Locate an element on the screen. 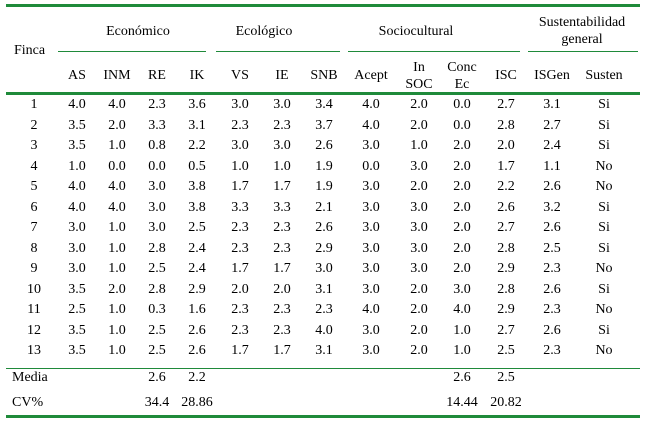  cell-ie: 1.0 is located at coordinates (282, 166).